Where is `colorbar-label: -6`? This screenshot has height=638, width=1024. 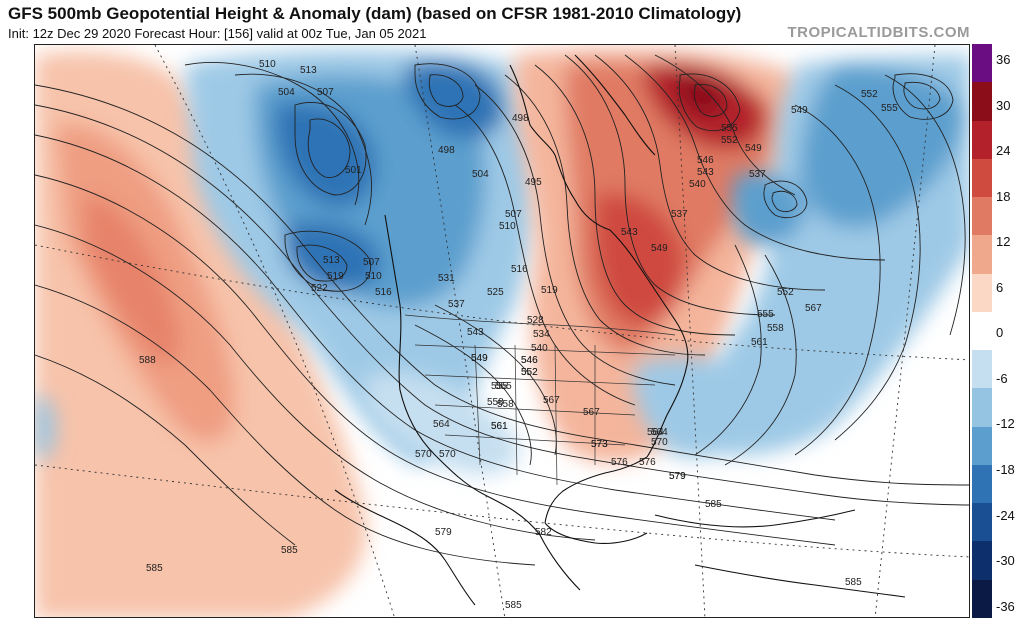 colorbar-label: -6 is located at coordinates (1002, 378).